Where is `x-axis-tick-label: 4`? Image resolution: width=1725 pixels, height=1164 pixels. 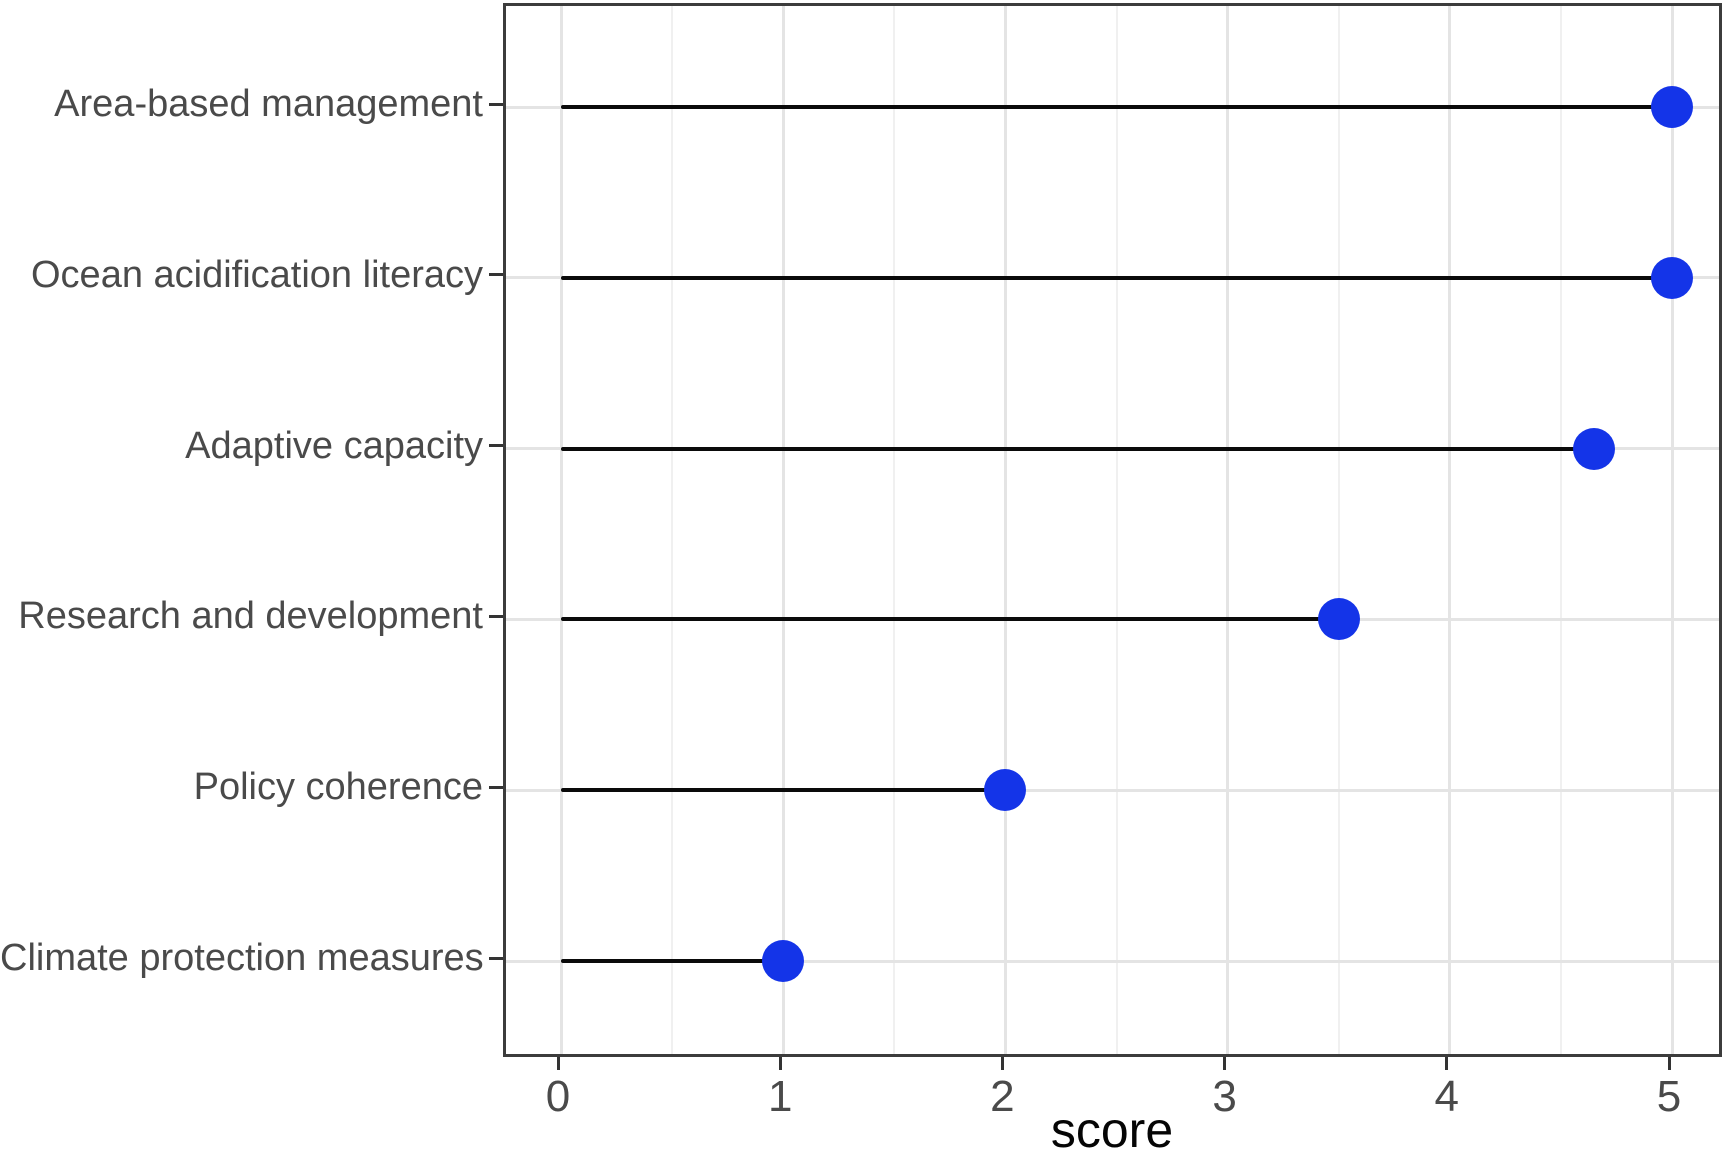
x-axis-tick-label: 4 is located at coordinates (1447, 1096).